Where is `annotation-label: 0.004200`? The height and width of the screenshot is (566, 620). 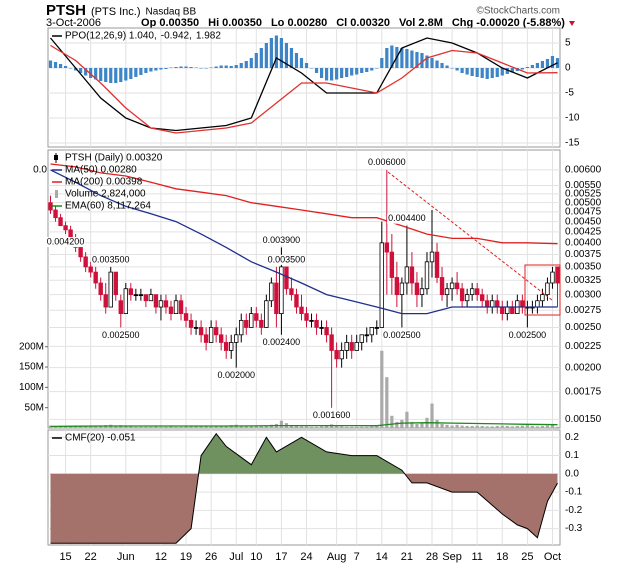
annotation-label: 0.004200 is located at coordinates (66, 241).